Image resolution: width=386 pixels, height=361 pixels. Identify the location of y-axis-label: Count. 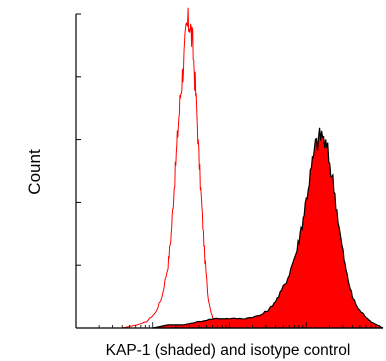
(34, 172).